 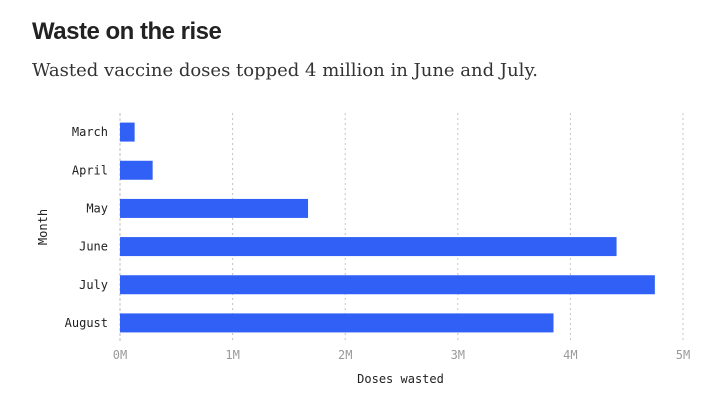 What do you see at coordinates (86, 323) in the screenshot?
I see `y-tick-label-august: August` at bounding box center [86, 323].